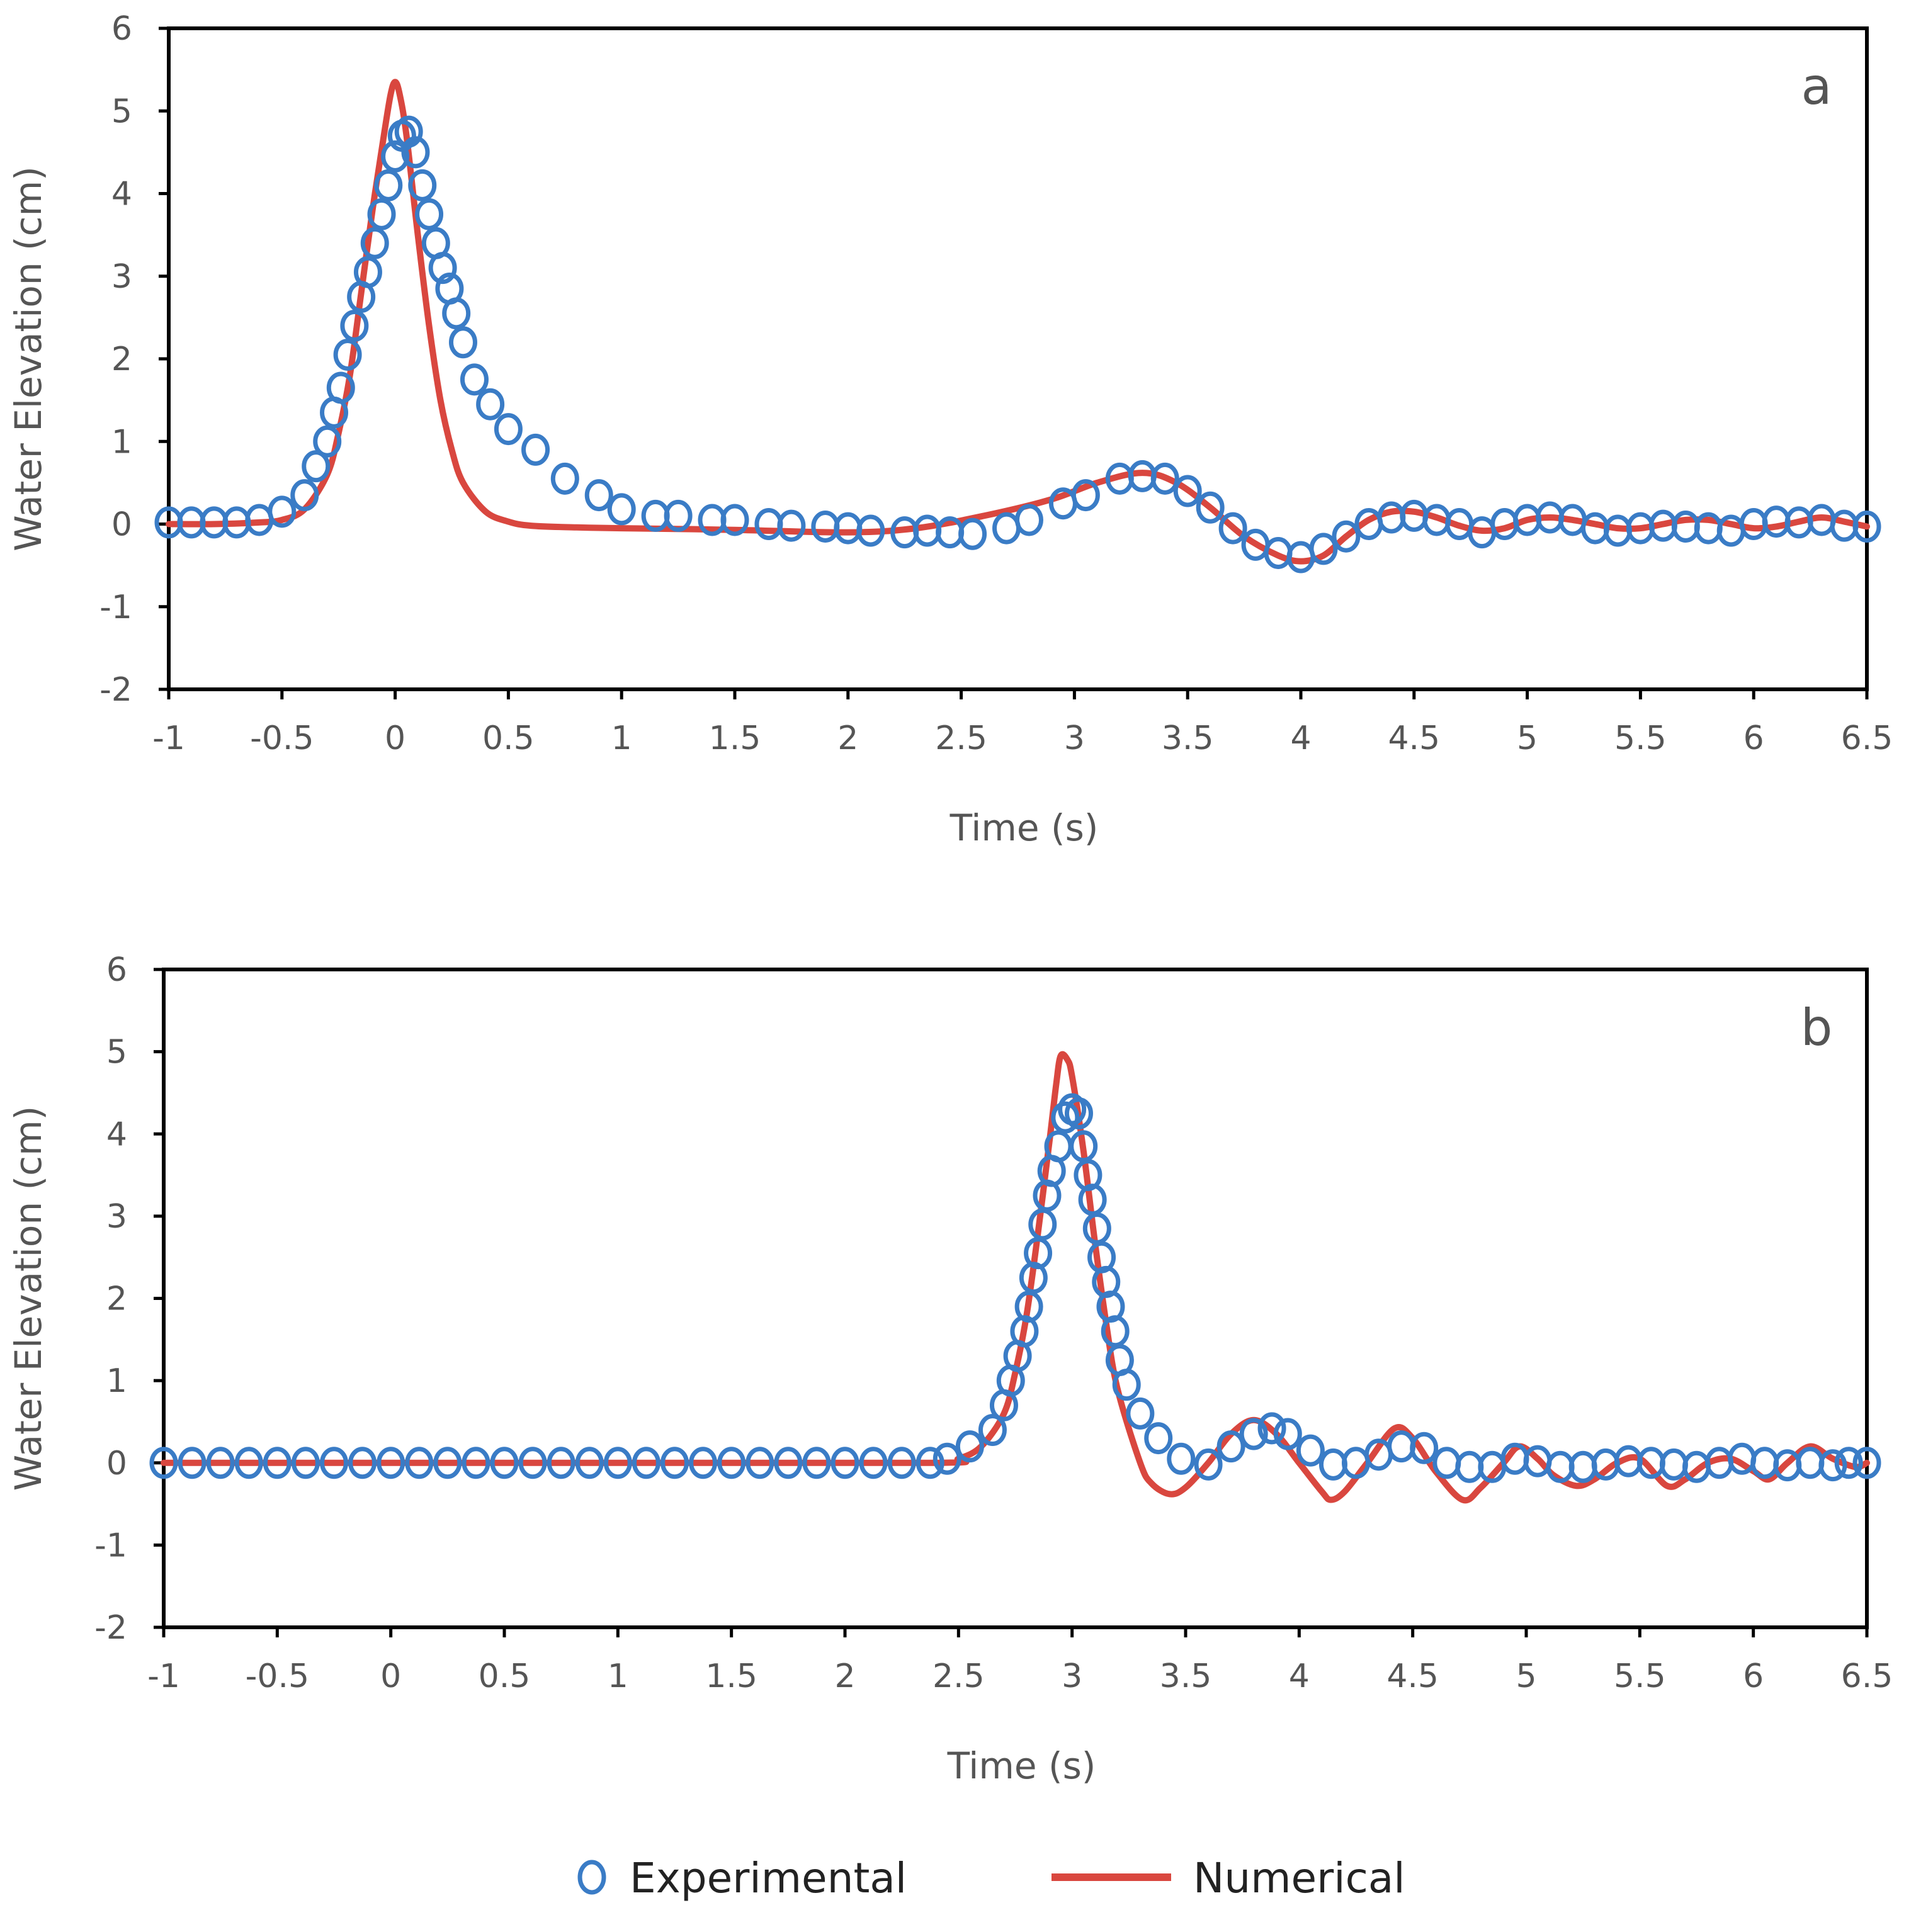 This screenshot has width=1916, height=1932. What do you see at coordinates (1022, 723) in the screenshot?
I see `x-tick-labels-a: -1 -0.5 0 0.5 1 1.5 2 2.5 3 3.5 4 4.5 5 5.5 6 6.5` at bounding box center [1022, 723].